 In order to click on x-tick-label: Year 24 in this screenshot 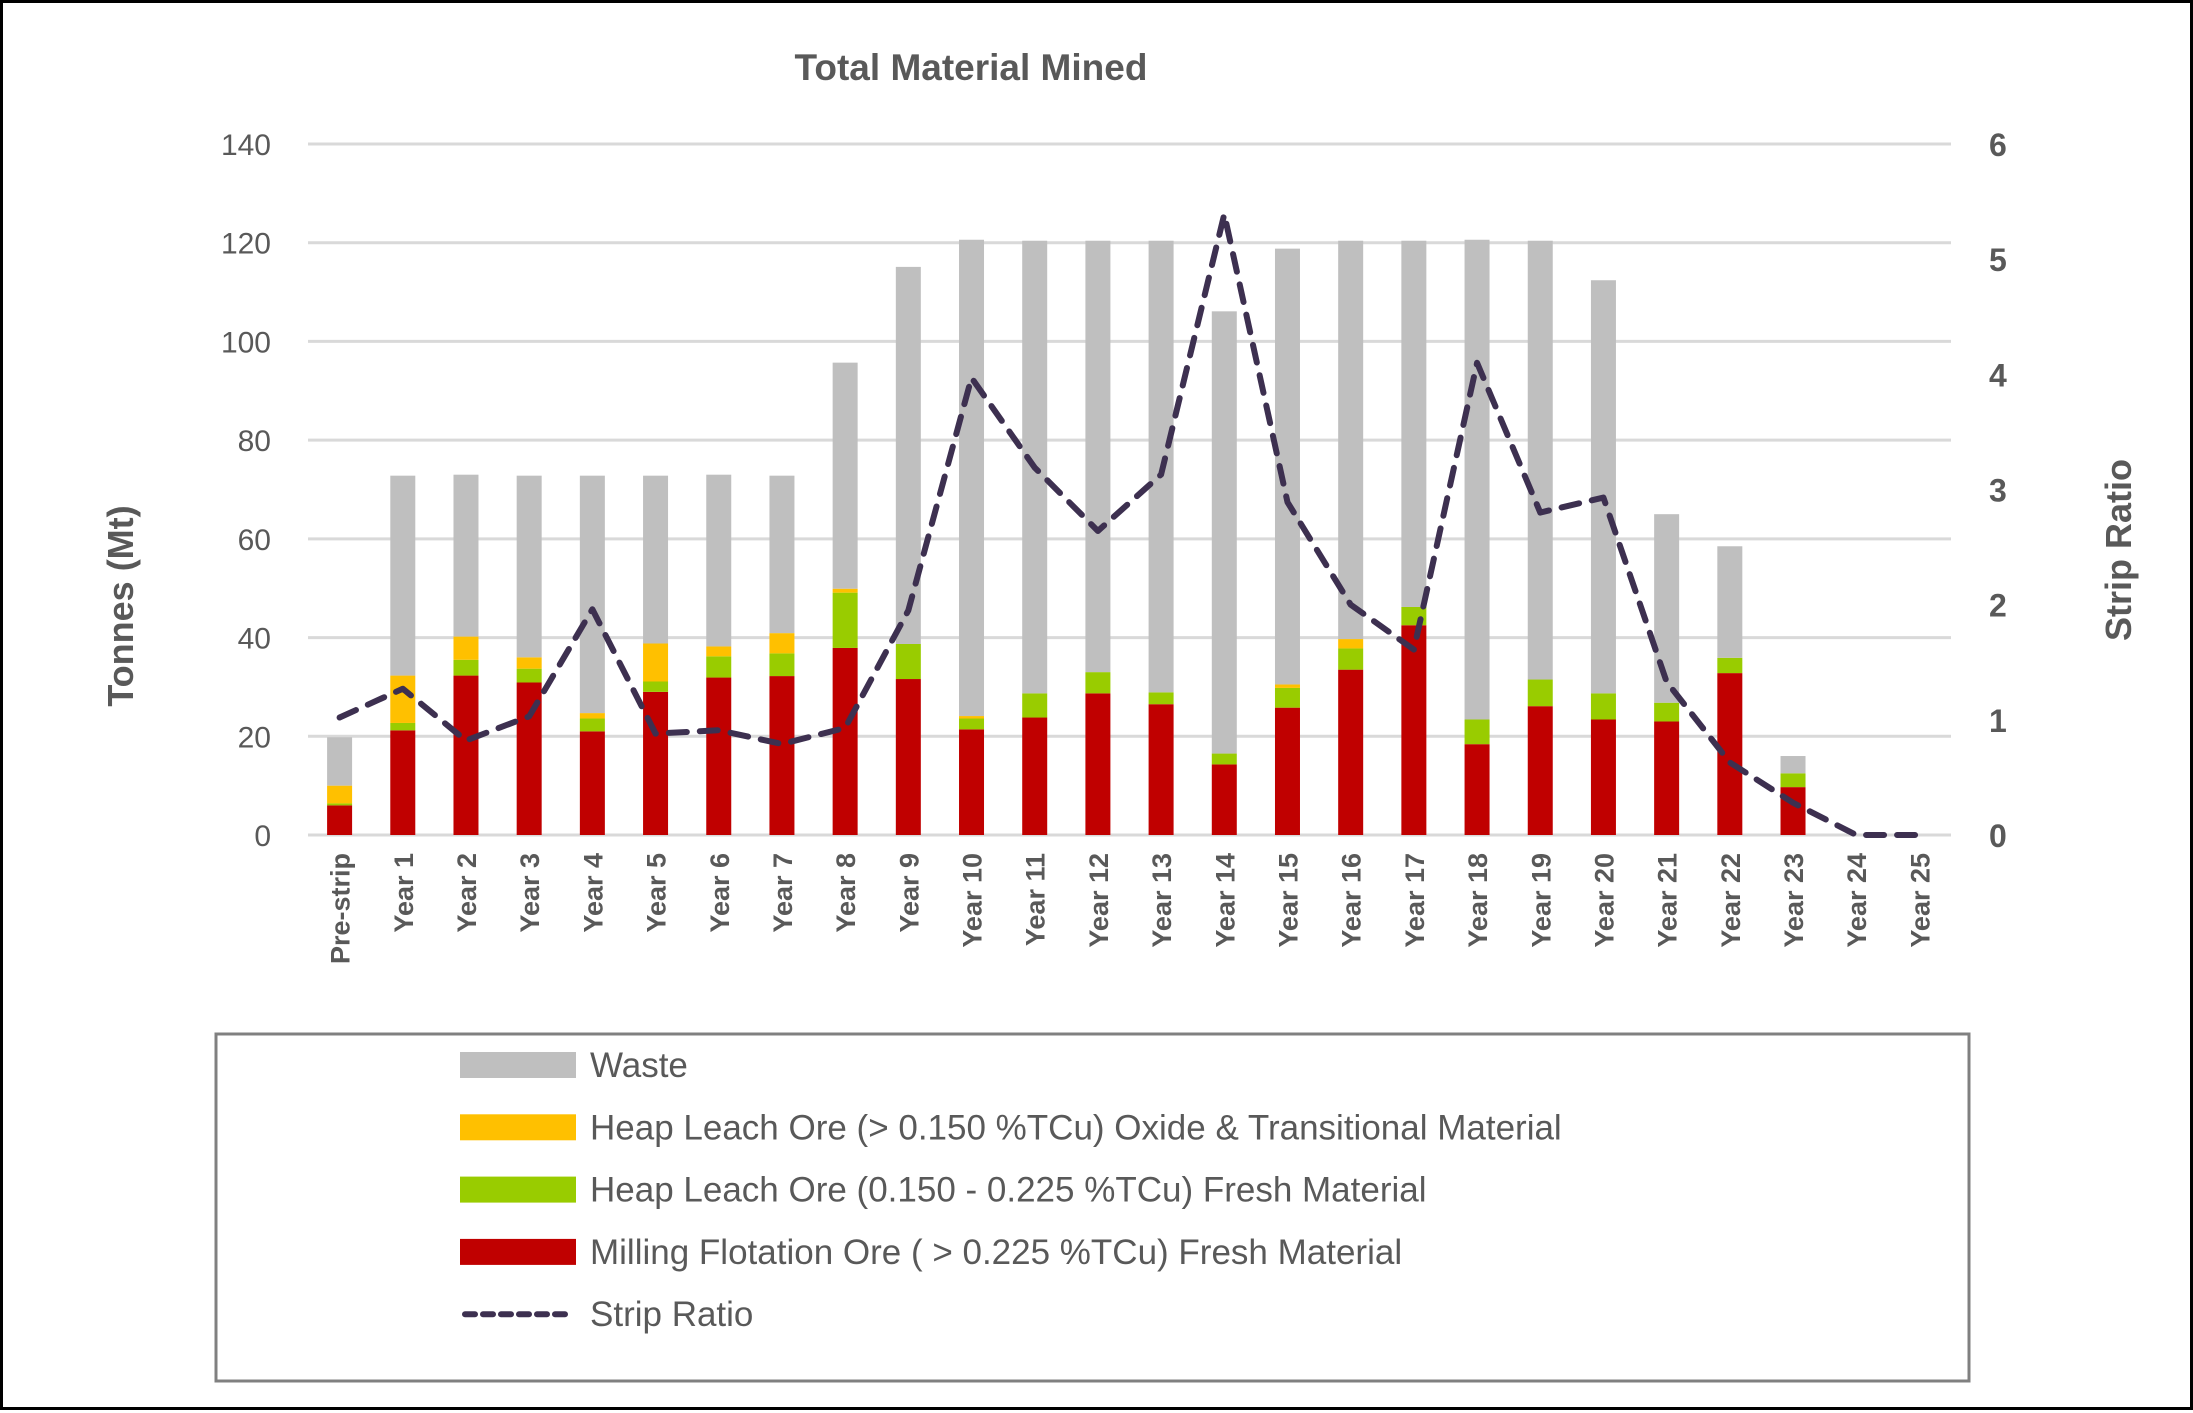, I will do `click(1857, 900)`.